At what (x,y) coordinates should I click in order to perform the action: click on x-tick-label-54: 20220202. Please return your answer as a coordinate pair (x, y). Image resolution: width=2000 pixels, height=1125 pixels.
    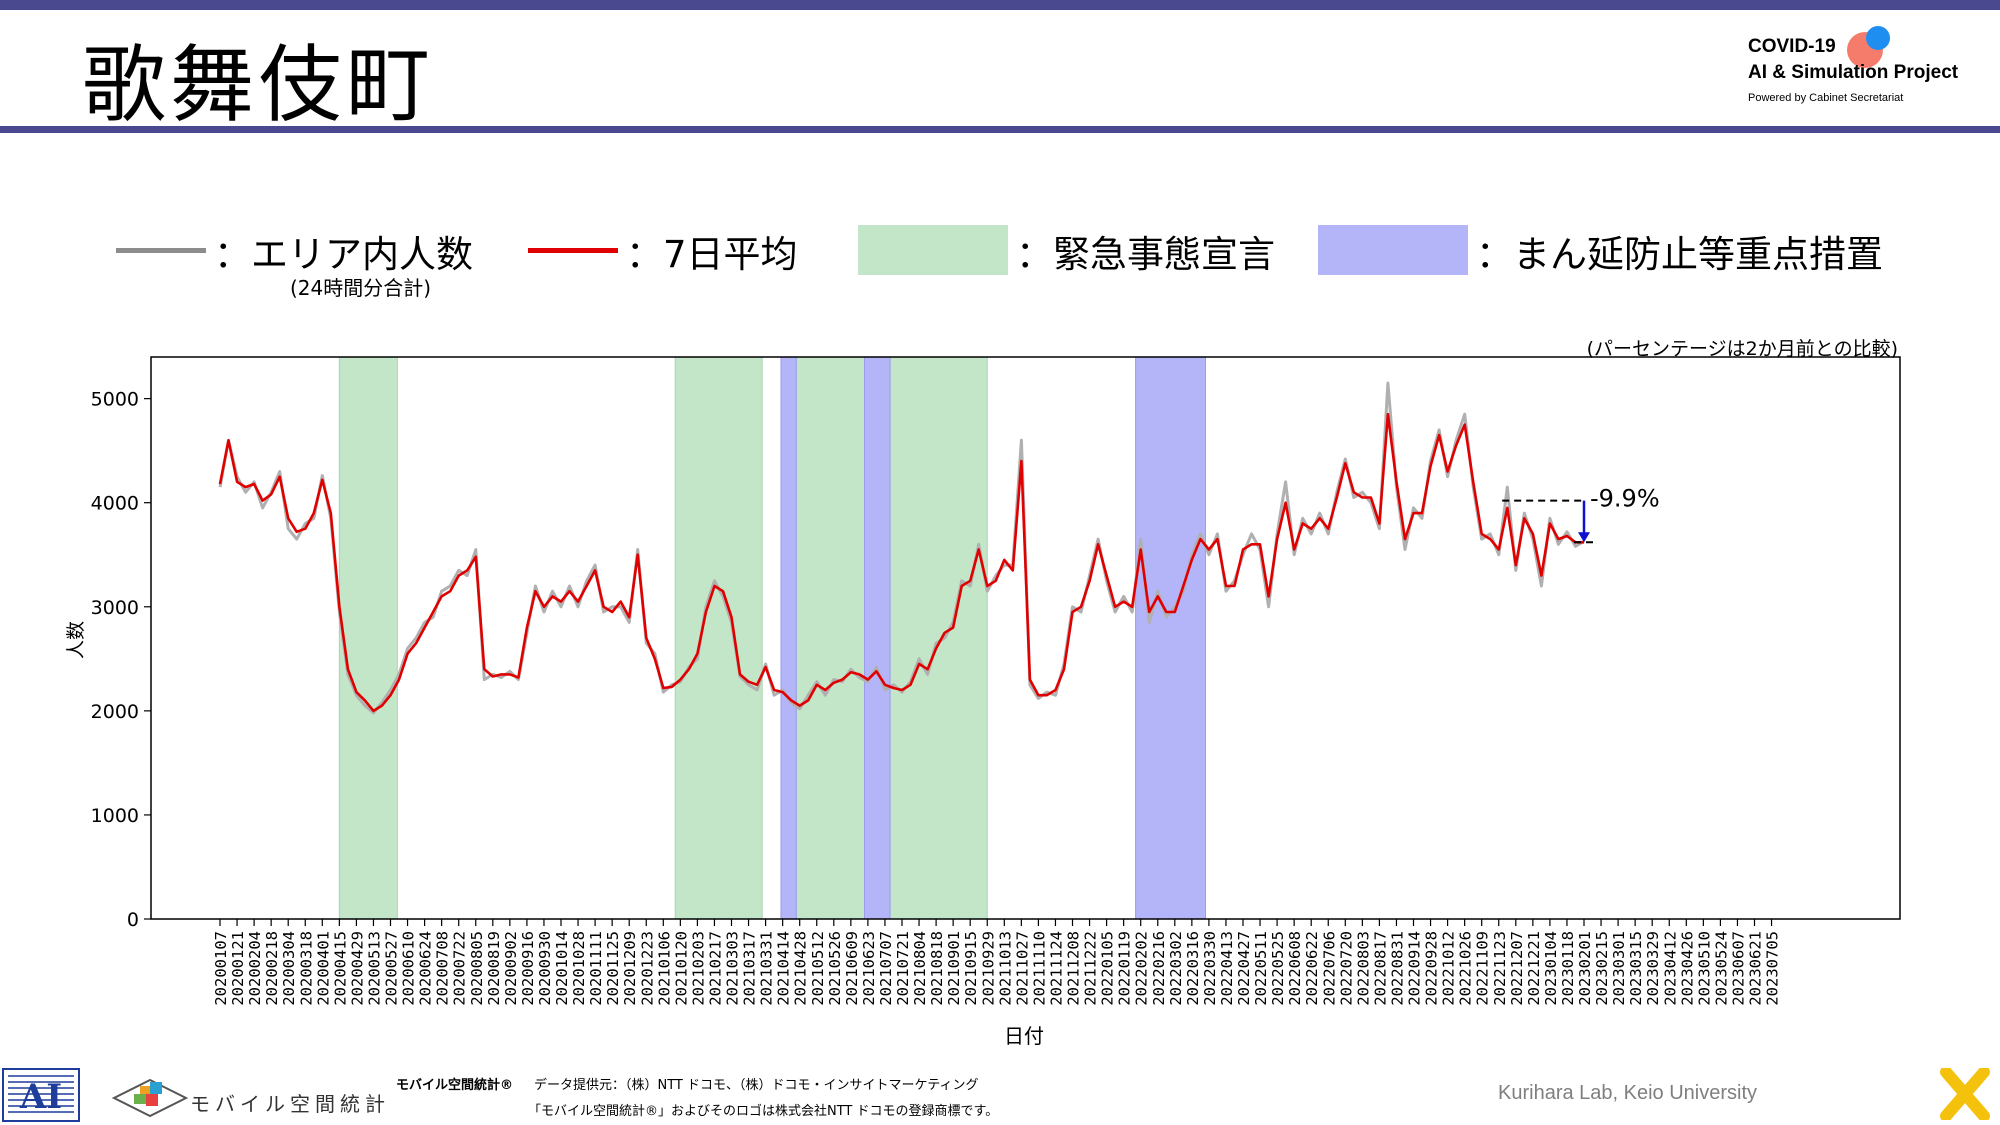
    Looking at the image, I should click on (1142, 968).